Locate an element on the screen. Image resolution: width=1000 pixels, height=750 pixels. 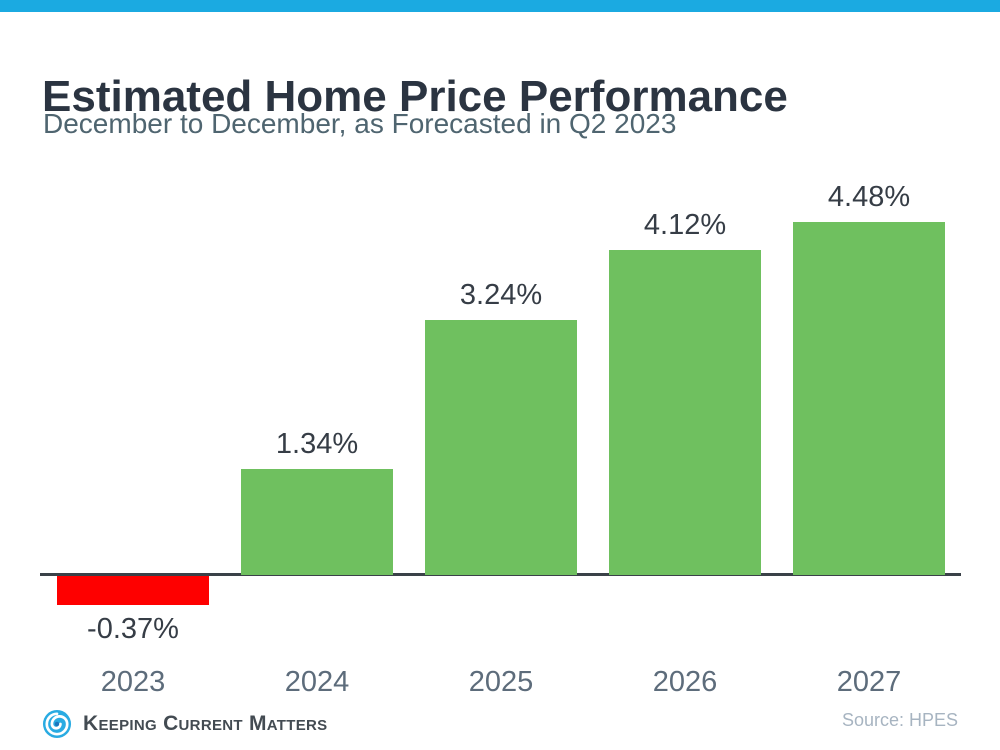
x-axis-label-2024: 2024 is located at coordinates (317, 682).